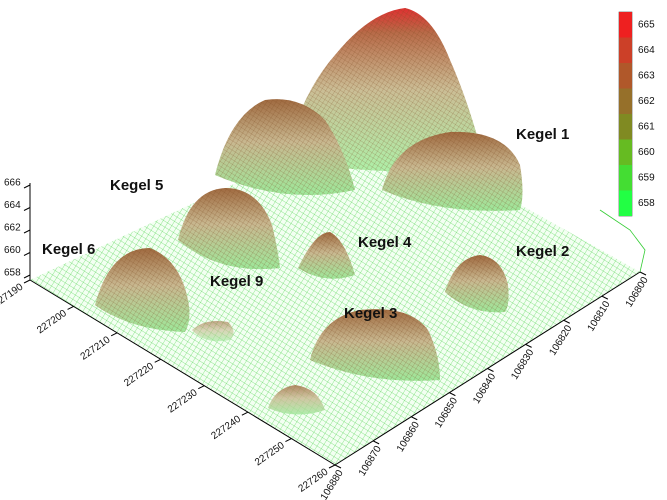 The width and height of the screenshot is (667, 500). I want to click on colorbar-label: 658, so click(646, 203).